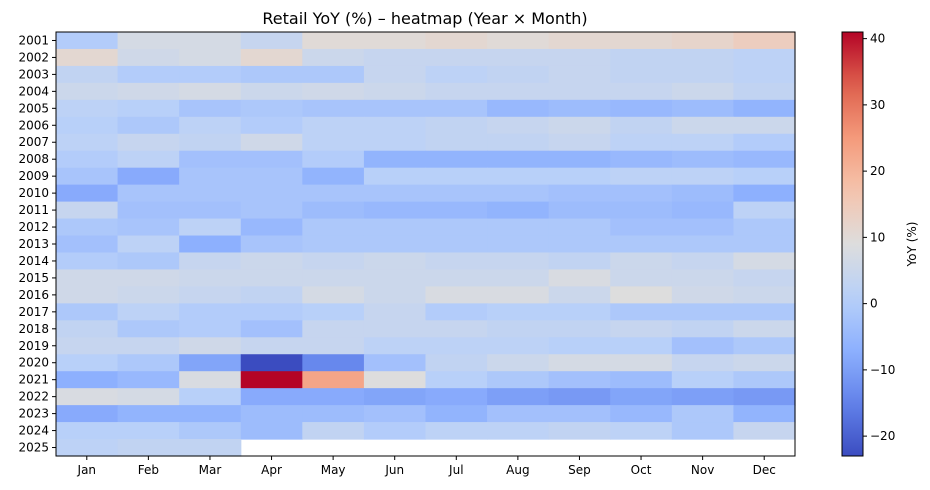 This screenshot has height=490, width=930. I want to click on y-tick-label: 2004, so click(33, 91).